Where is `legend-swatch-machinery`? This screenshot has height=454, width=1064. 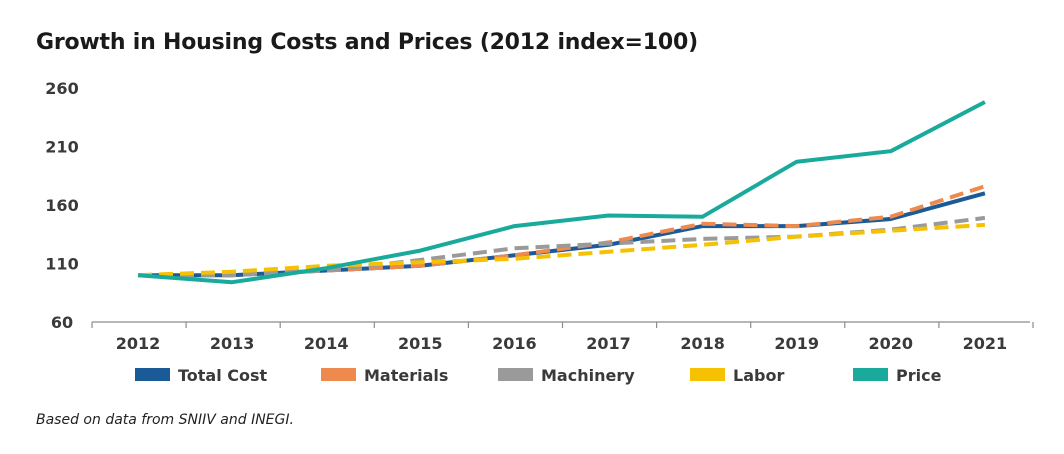
legend-swatch-machinery is located at coordinates (515, 374).